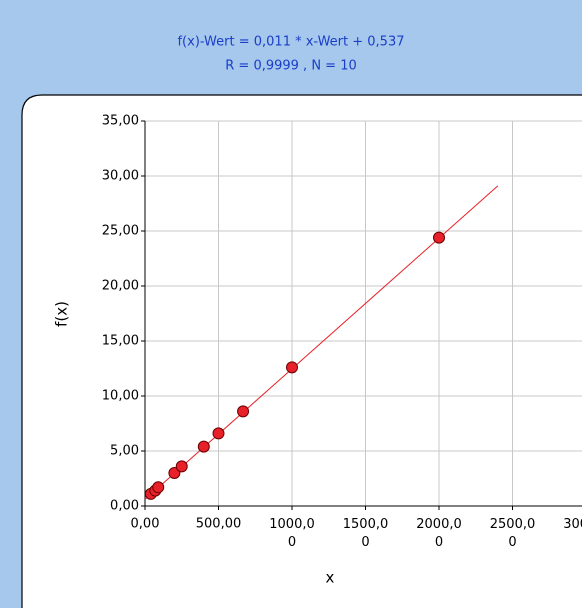 Image resolution: width=582 pixels, height=608 pixels. I want to click on y-tick-label: 15,00, so click(120, 341).